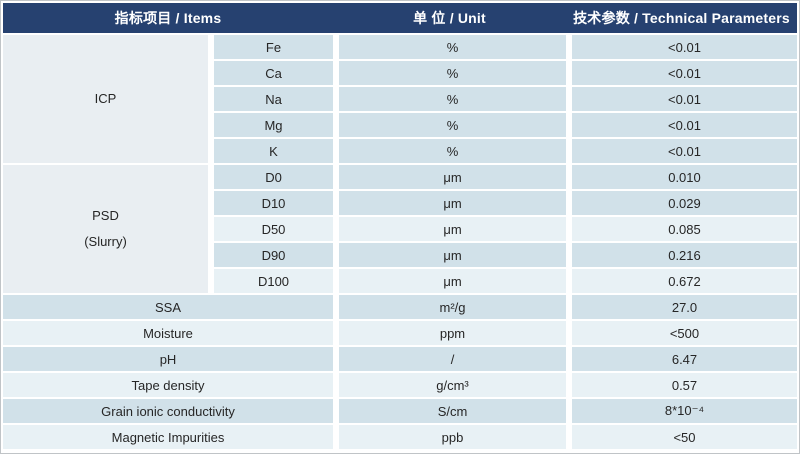  What do you see at coordinates (684, 333) in the screenshot?
I see `value-cell: <500` at bounding box center [684, 333].